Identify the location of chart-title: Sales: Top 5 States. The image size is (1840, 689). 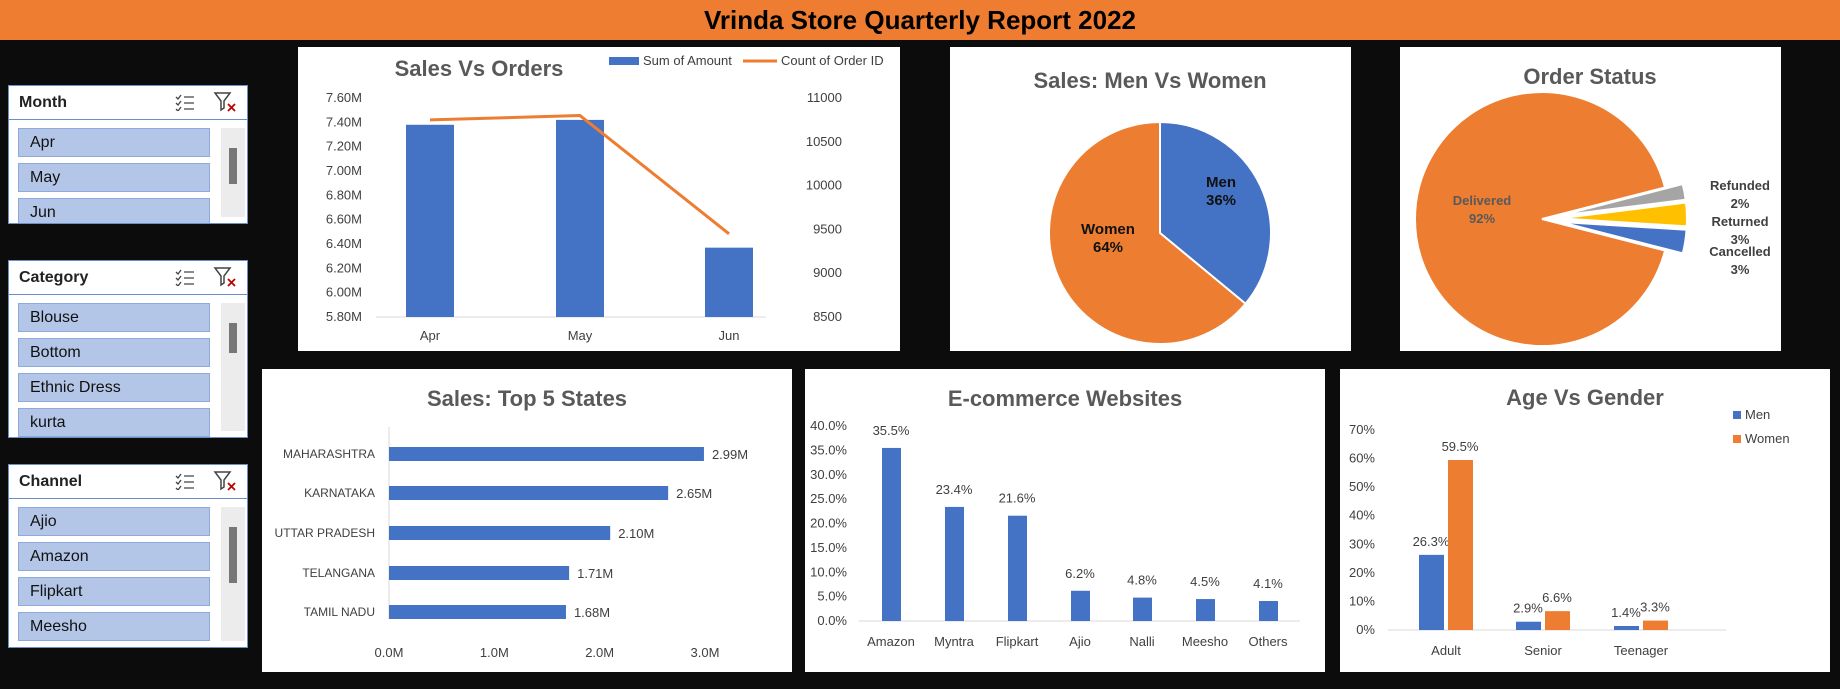
(527, 398).